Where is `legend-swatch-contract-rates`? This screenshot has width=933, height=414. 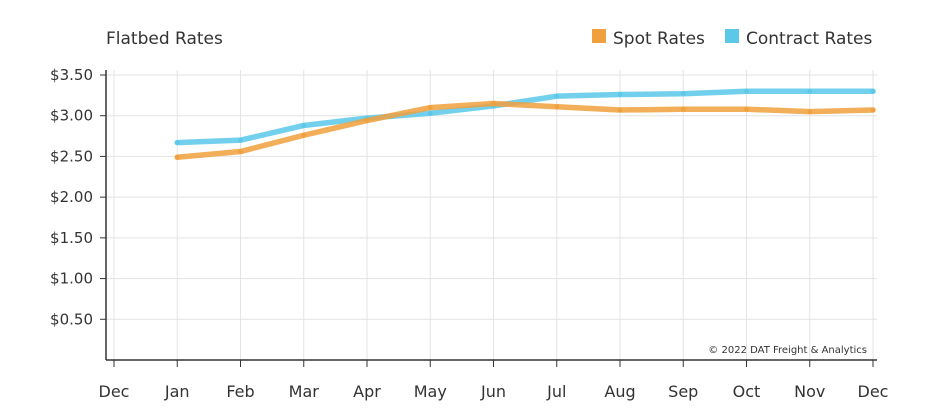
legend-swatch-contract-rates is located at coordinates (732, 36).